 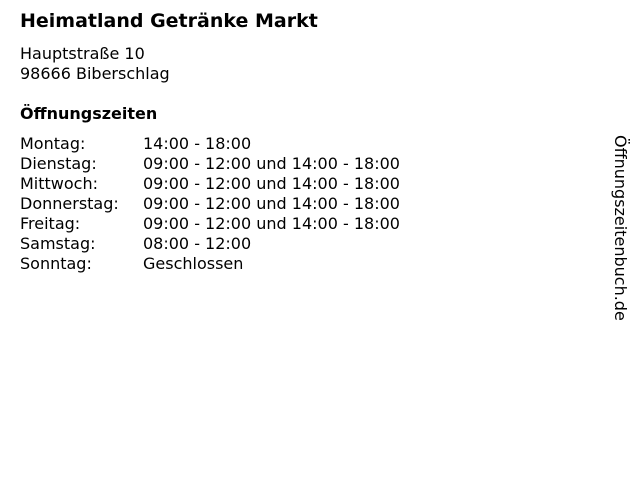 I want to click on store-title: Heimatland Getränke Markt, so click(x=169, y=21).